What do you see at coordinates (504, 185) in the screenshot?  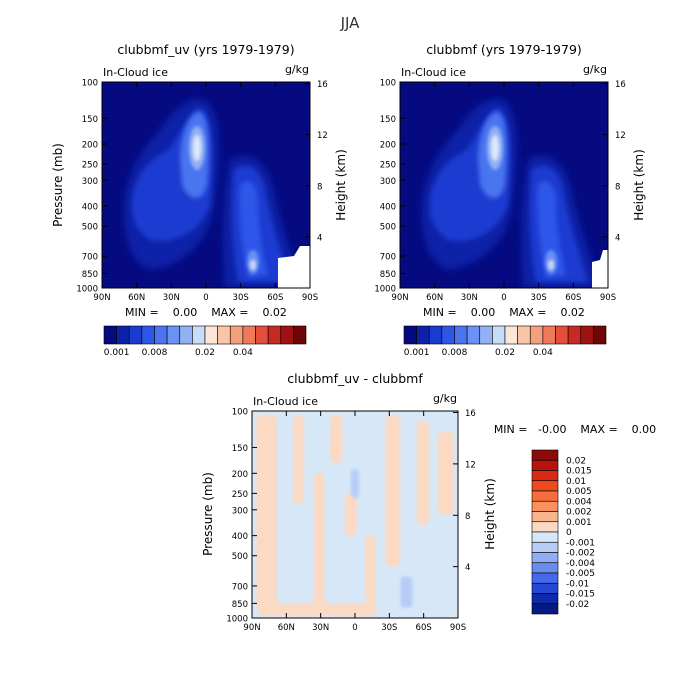 I see `panel-b-plot` at bounding box center [504, 185].